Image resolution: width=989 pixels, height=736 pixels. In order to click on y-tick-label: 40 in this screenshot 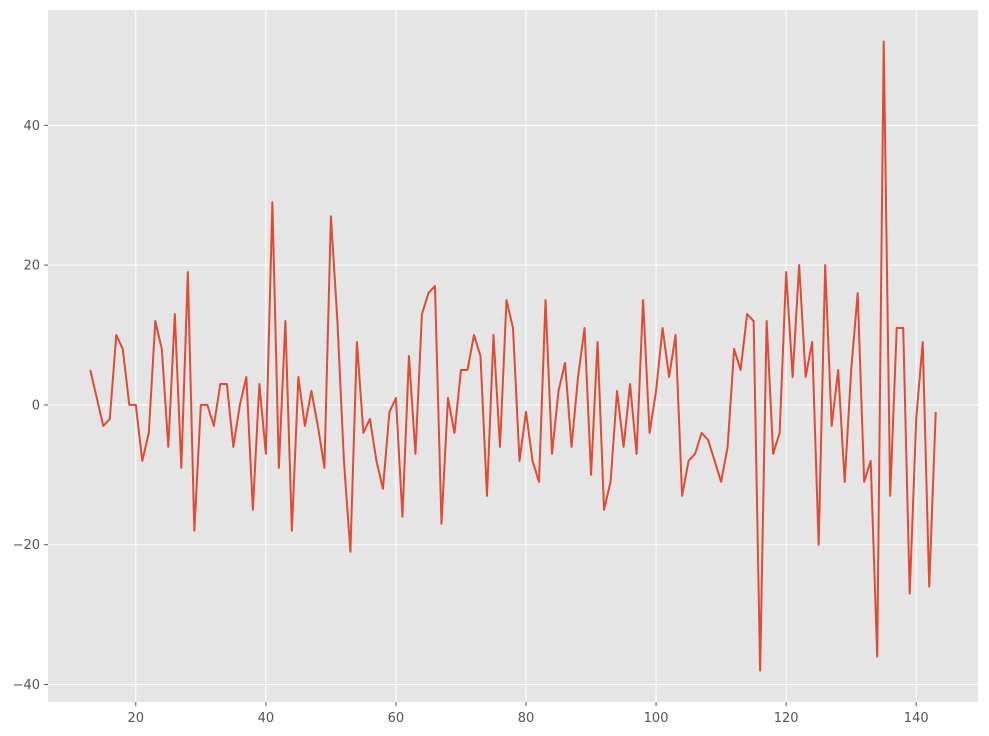, I will do `click(31, 126)`.